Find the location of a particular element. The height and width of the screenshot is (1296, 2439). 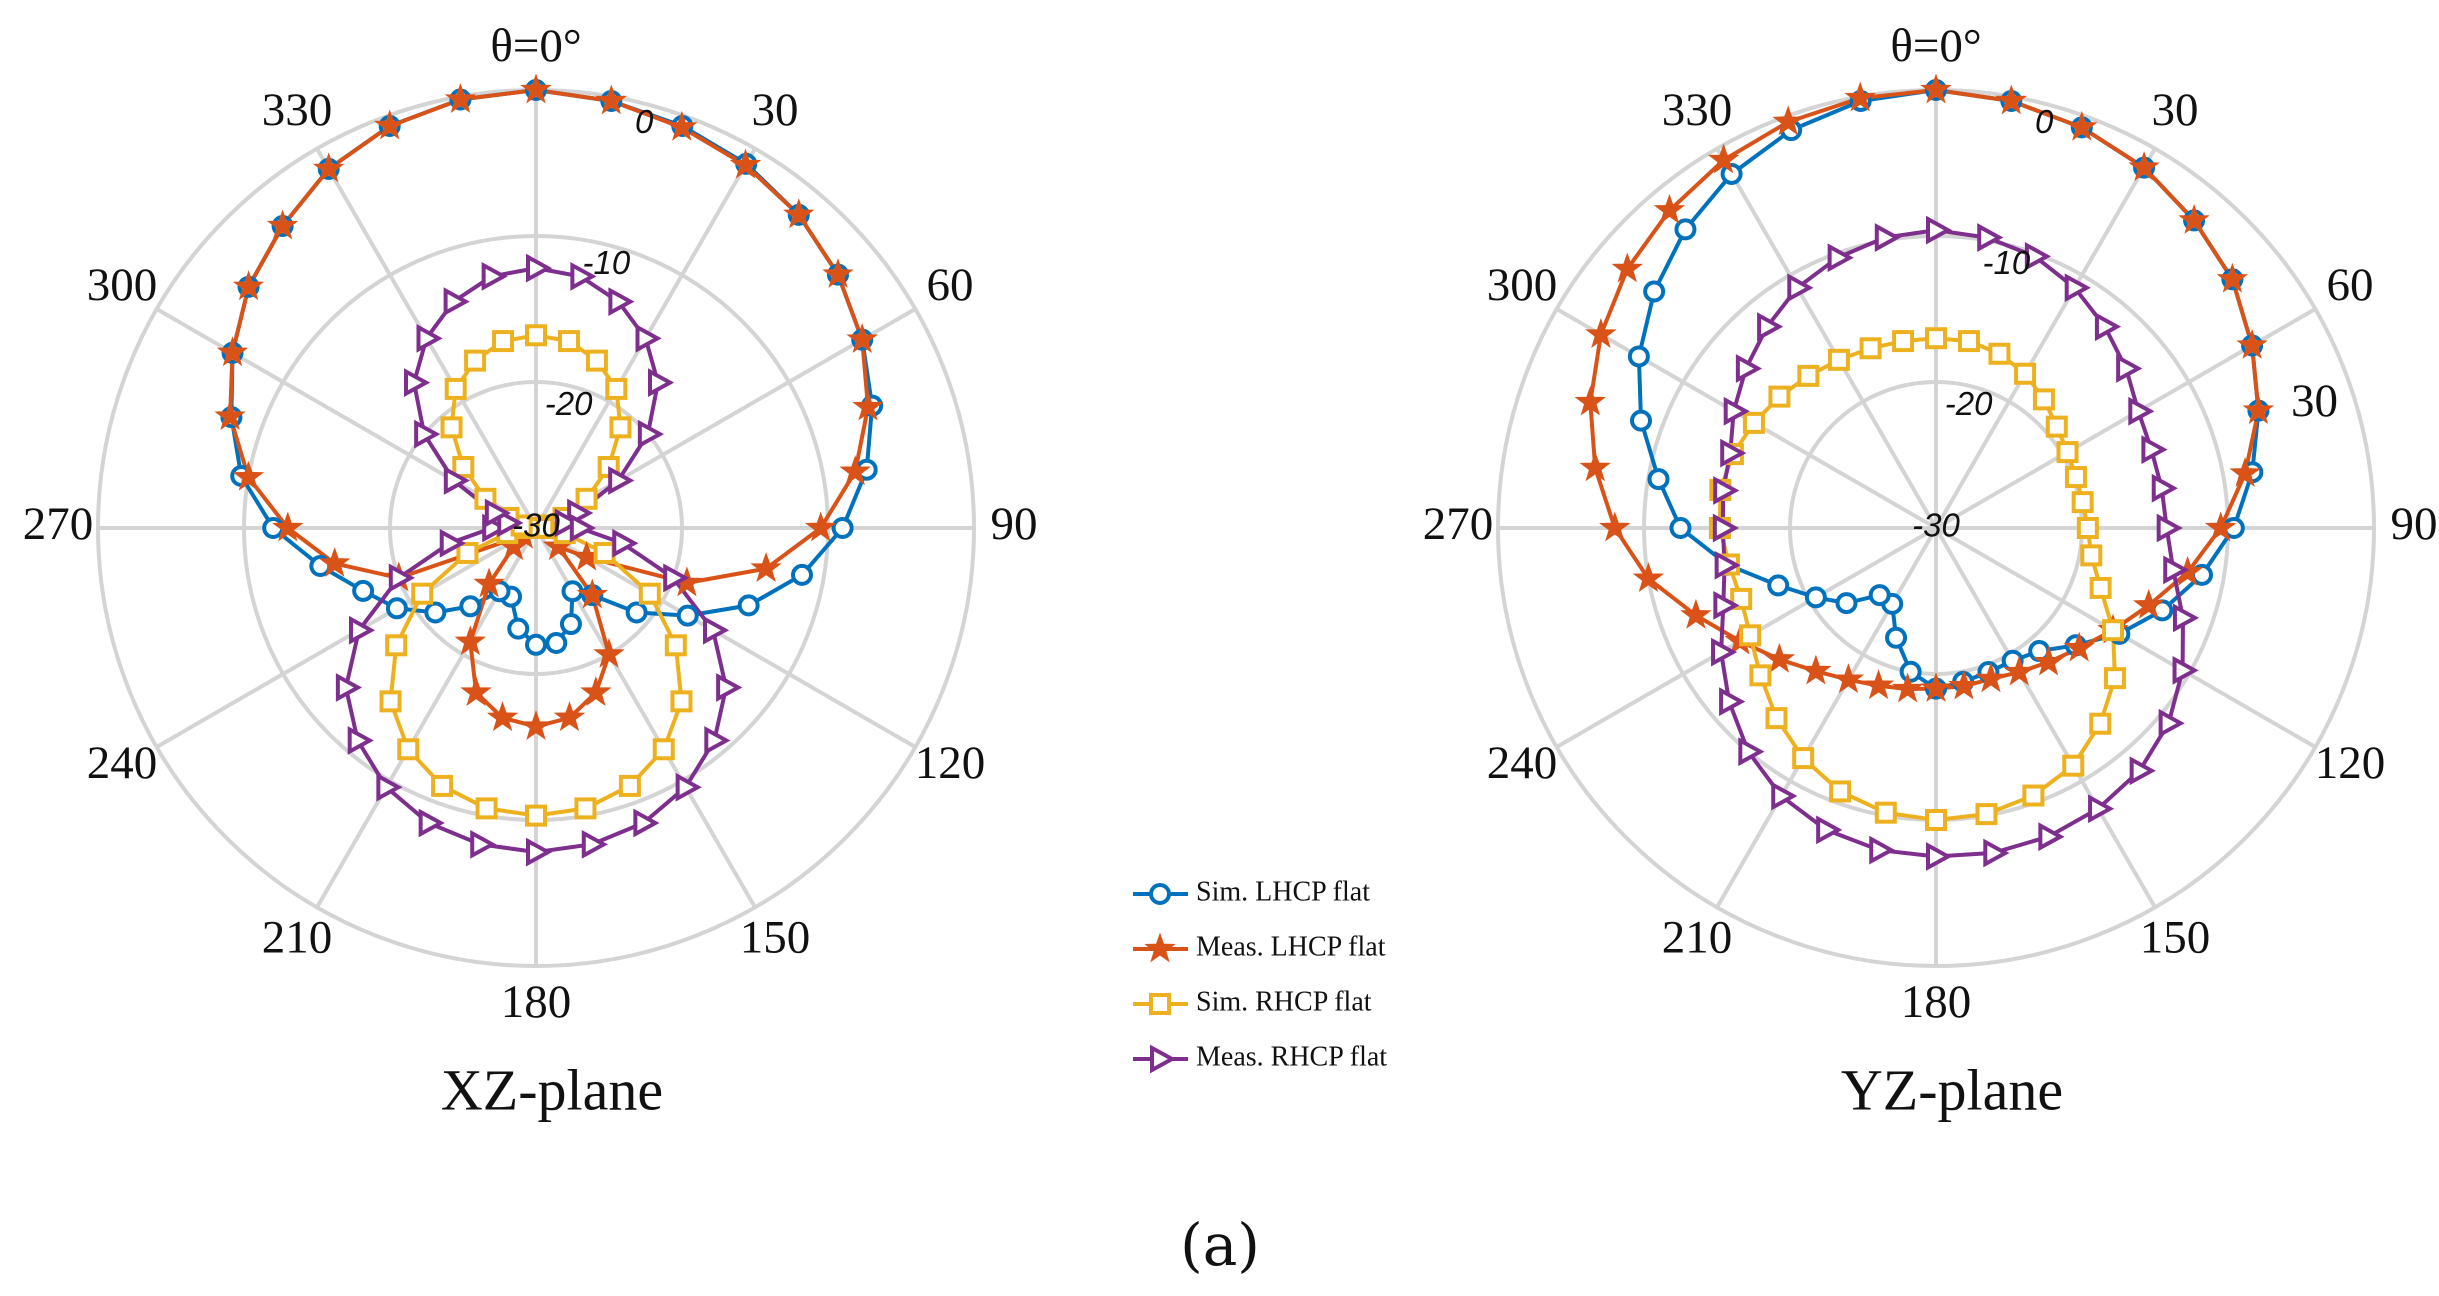

theta-tick-label: 270 is located at coordinates (58, 524).